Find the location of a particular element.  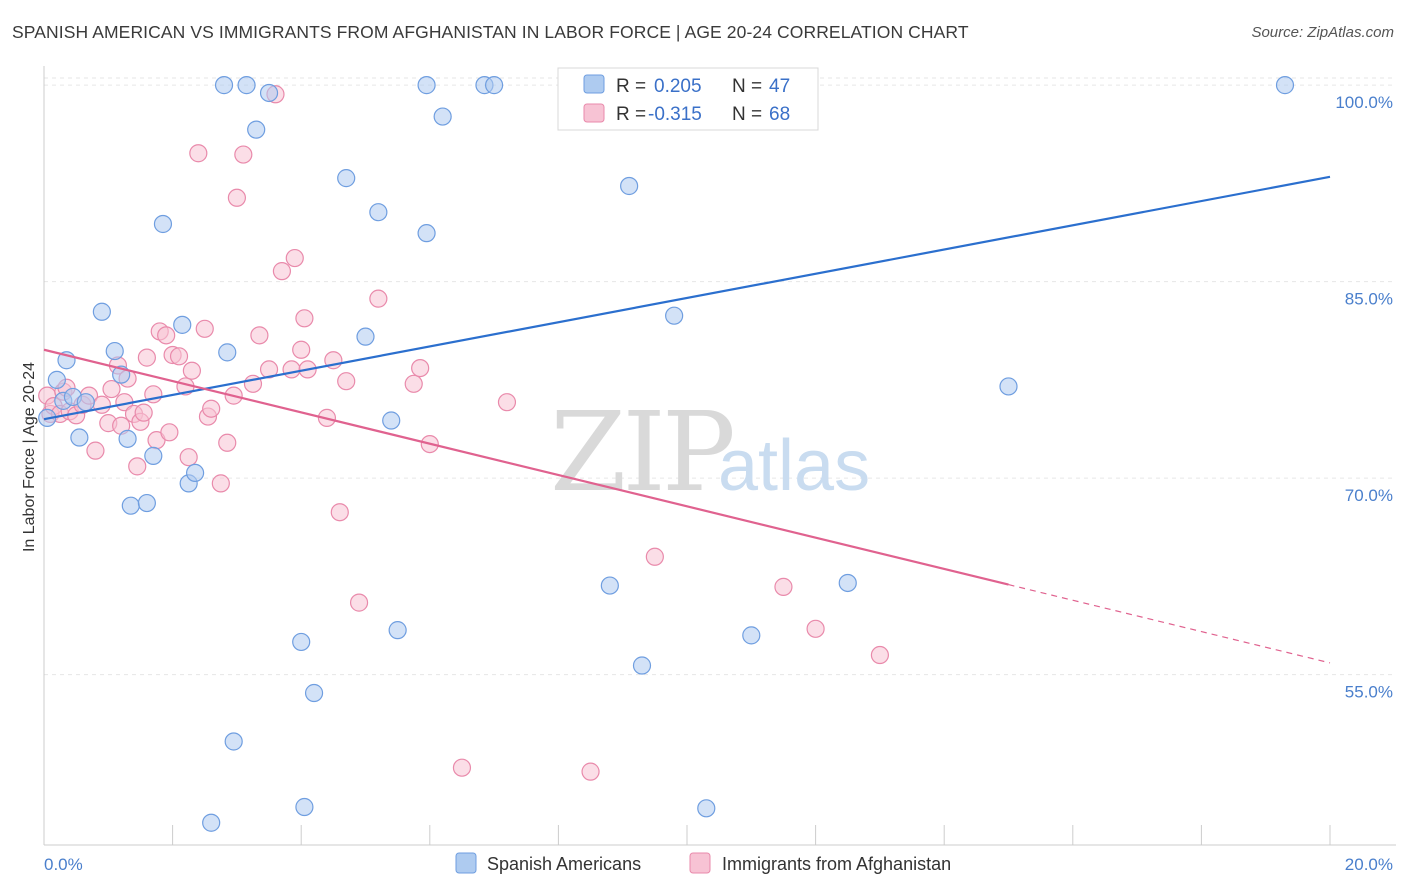

y-tick-label: 55.0% is located at coordinates (1369, 692).